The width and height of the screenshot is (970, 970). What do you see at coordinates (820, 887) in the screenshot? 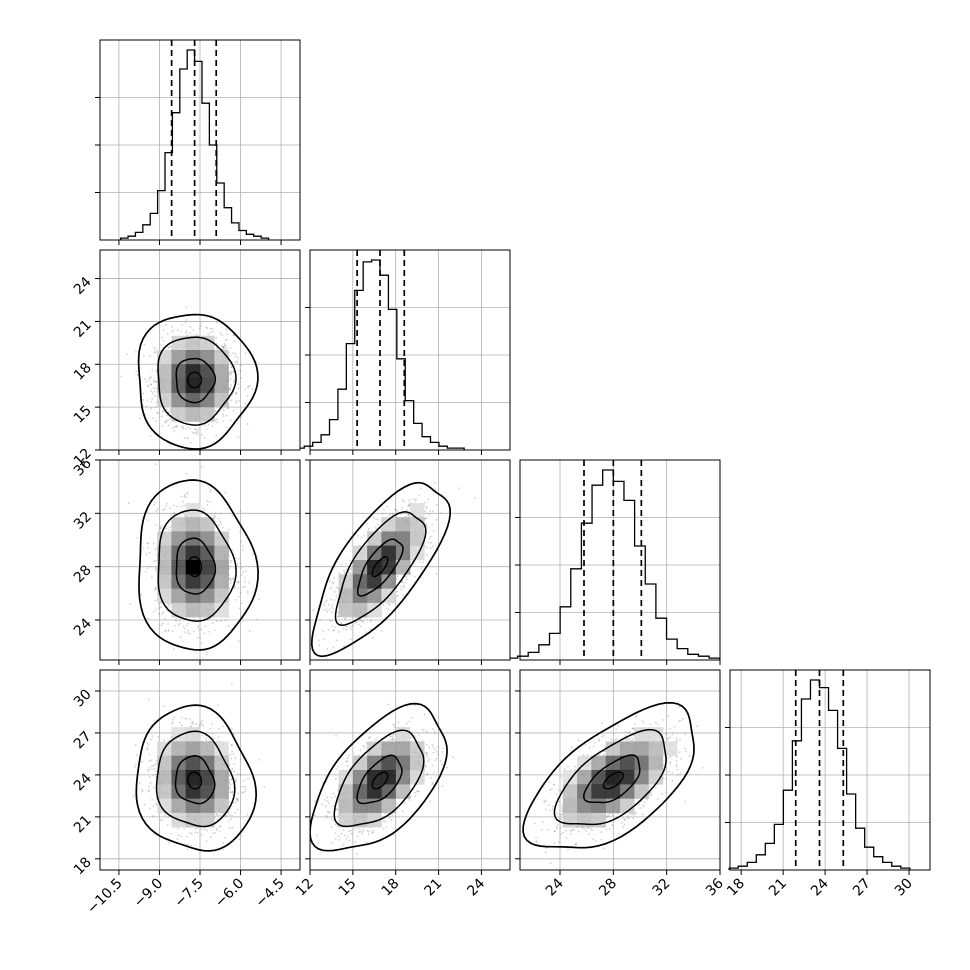
I see `x-tick-label: 24` at bounding box center [820, 887].